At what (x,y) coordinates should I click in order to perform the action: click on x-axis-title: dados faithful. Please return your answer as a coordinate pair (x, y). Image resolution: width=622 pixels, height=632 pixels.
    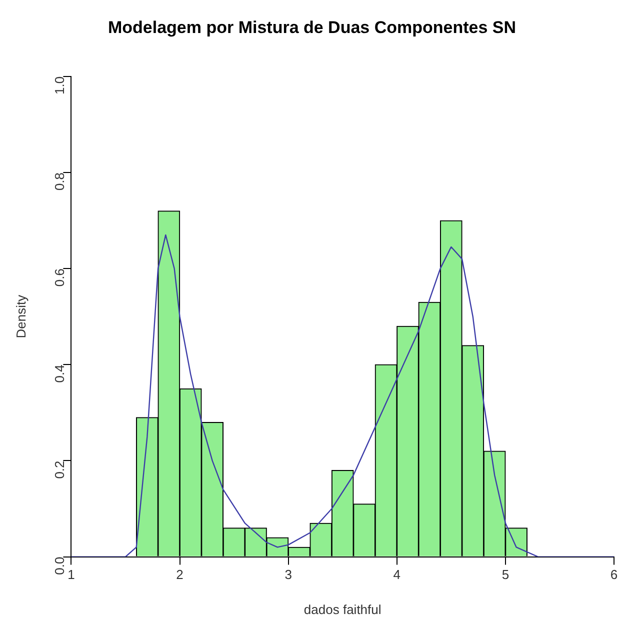
    Looking at the image, I should click on (343, 609).